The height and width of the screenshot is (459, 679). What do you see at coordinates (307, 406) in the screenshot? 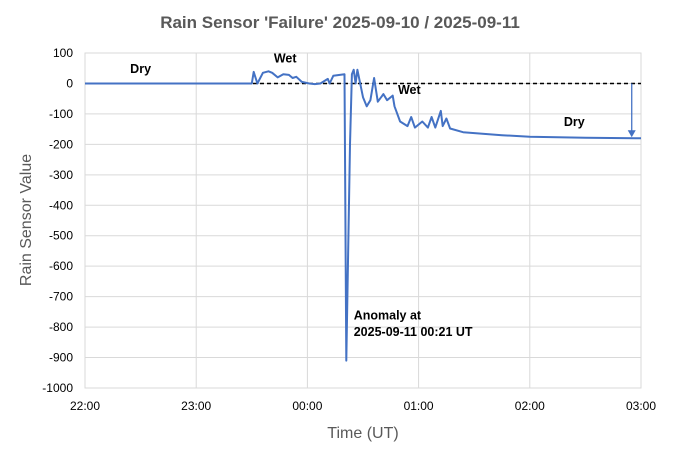
I see `x-tick-label: 00:00` at bounding box center [307, 406].